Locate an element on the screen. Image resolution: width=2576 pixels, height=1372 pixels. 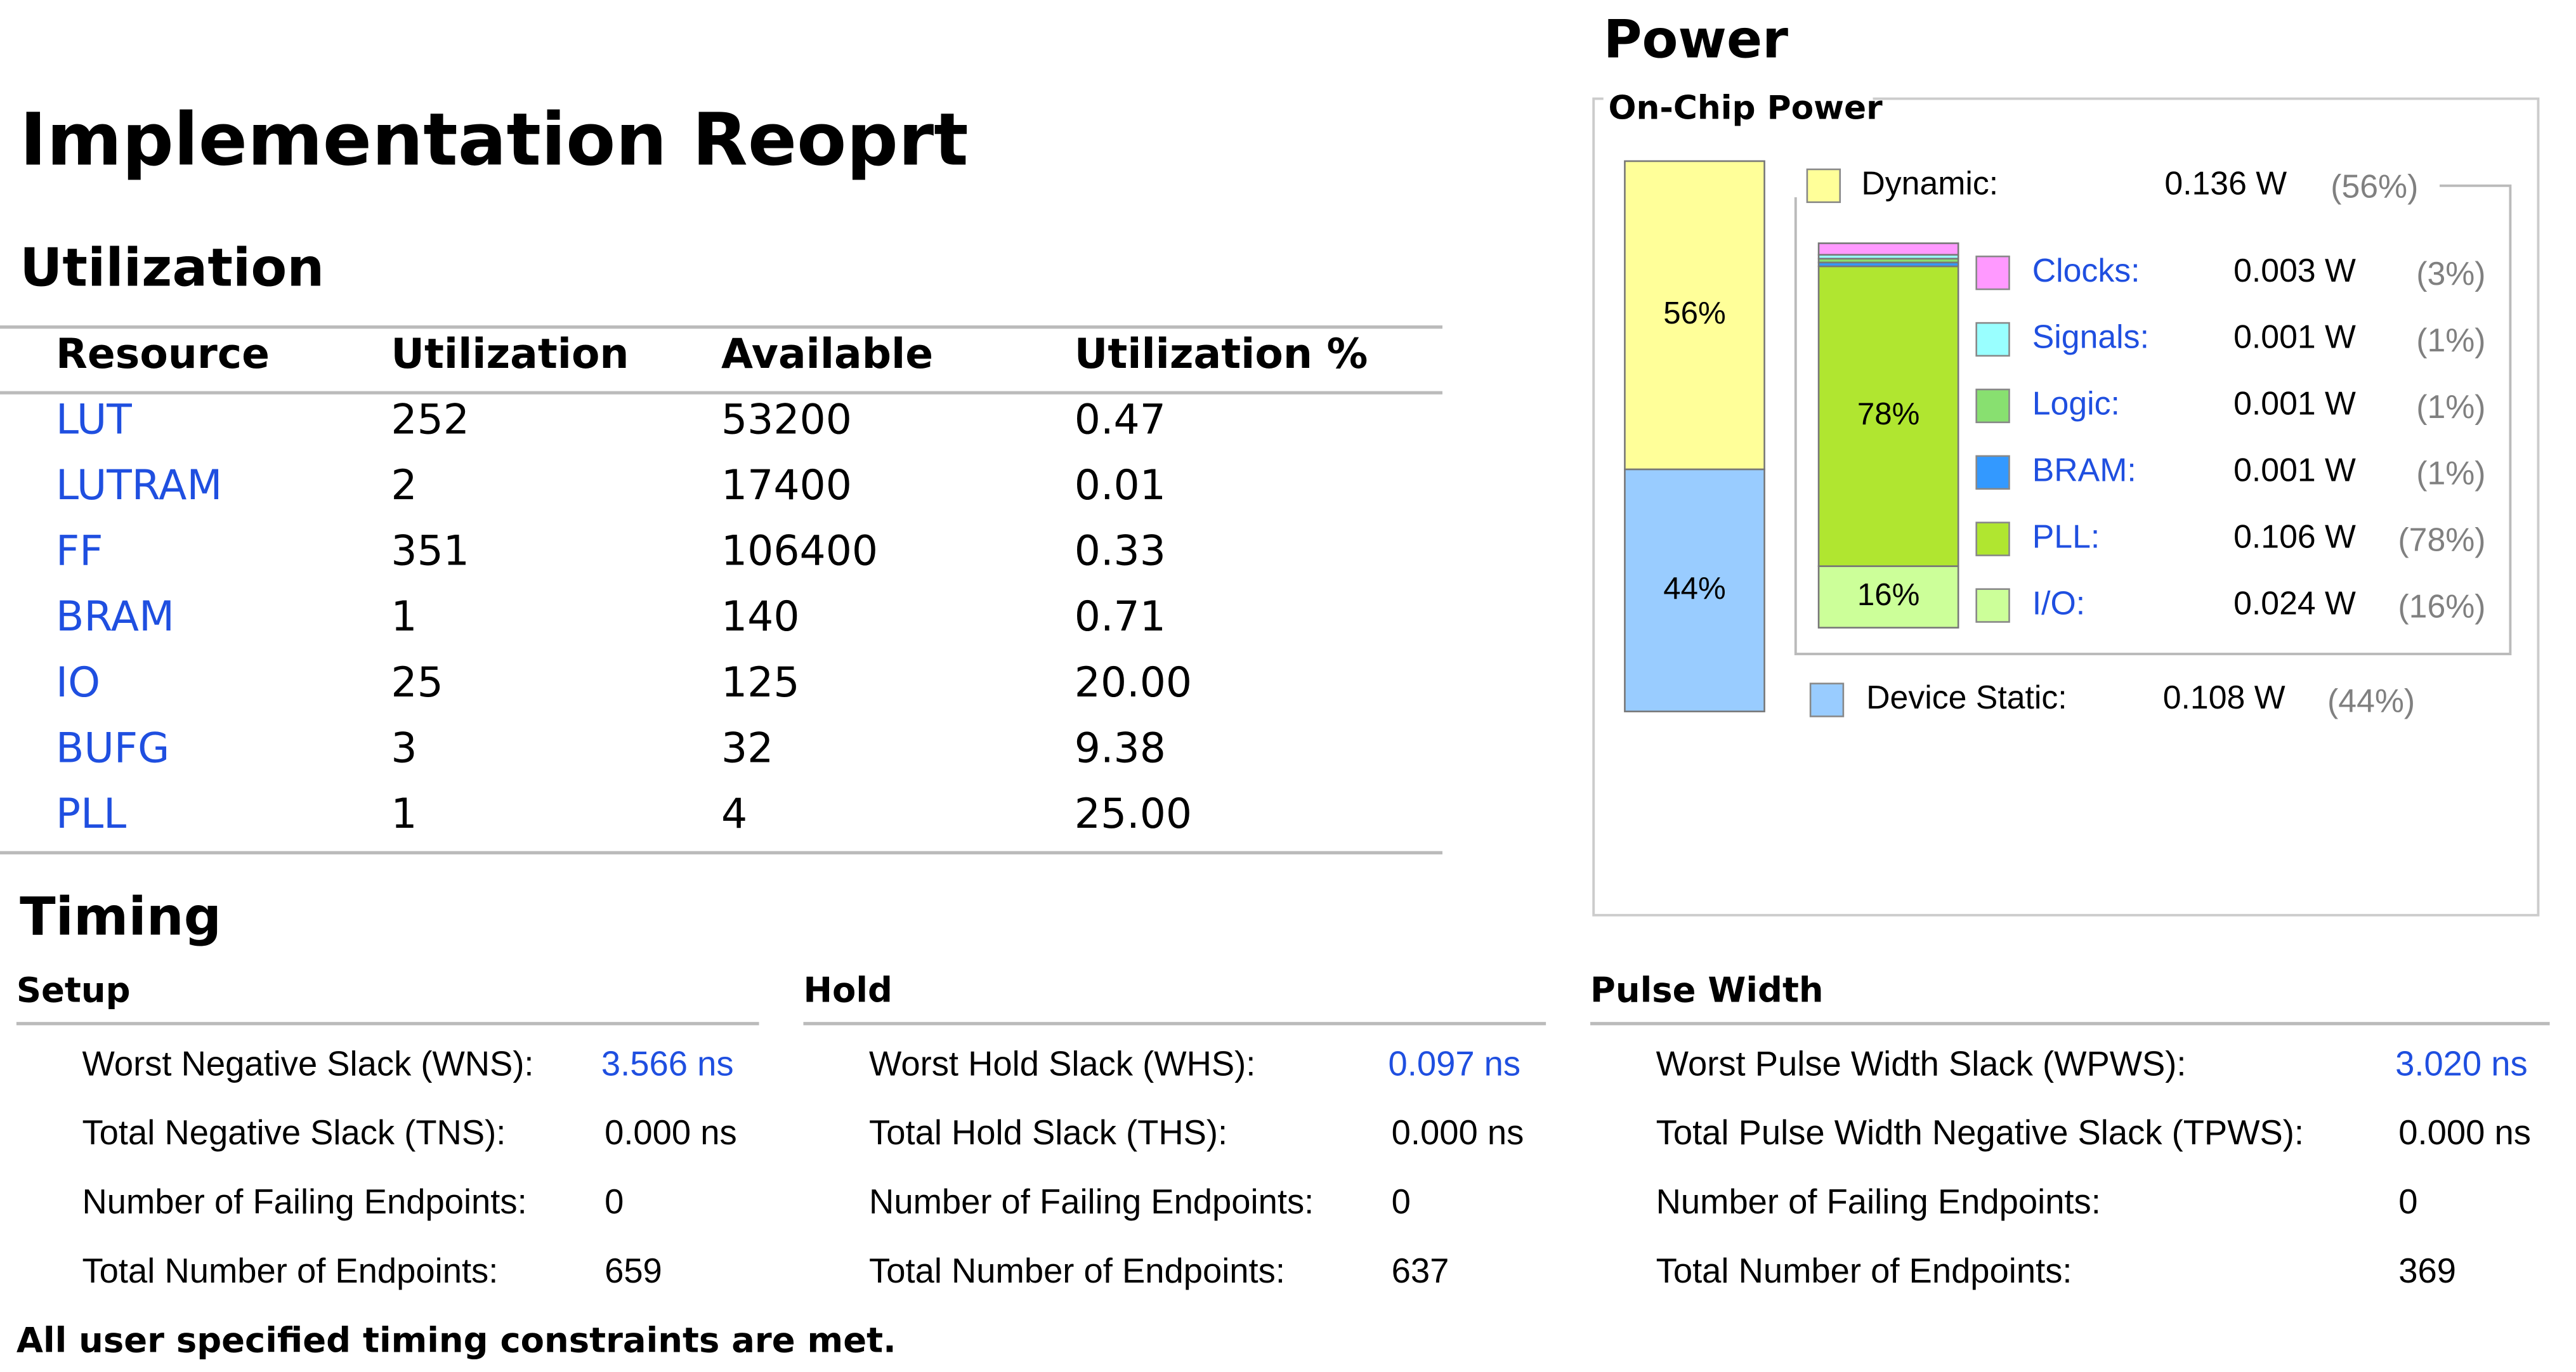
table-cell: 125 is located at coordinates (761, 683).